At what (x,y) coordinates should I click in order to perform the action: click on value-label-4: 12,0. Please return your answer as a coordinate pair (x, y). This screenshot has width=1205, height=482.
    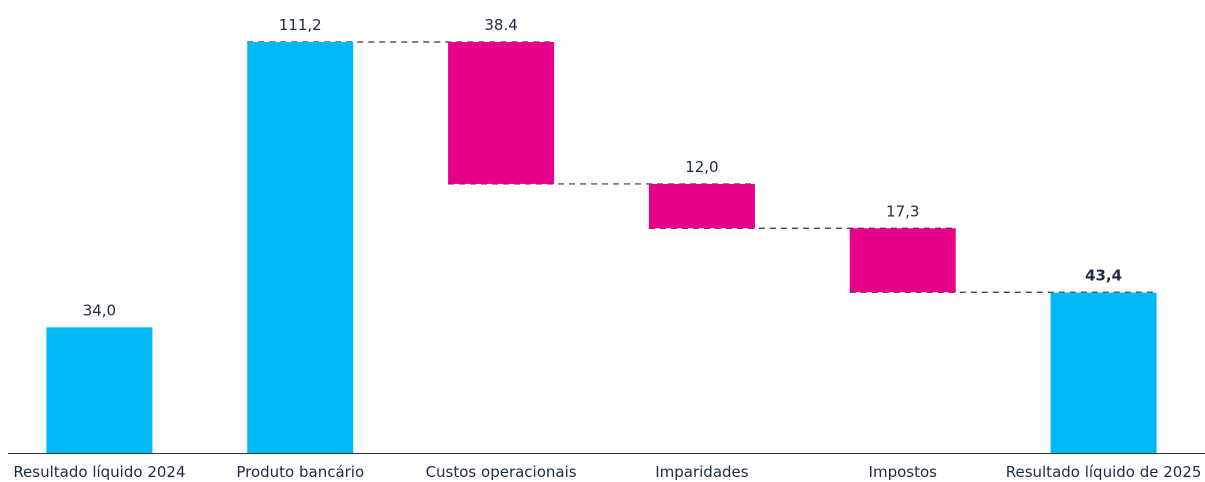
    Looking at the image, I should click on (701, 167).